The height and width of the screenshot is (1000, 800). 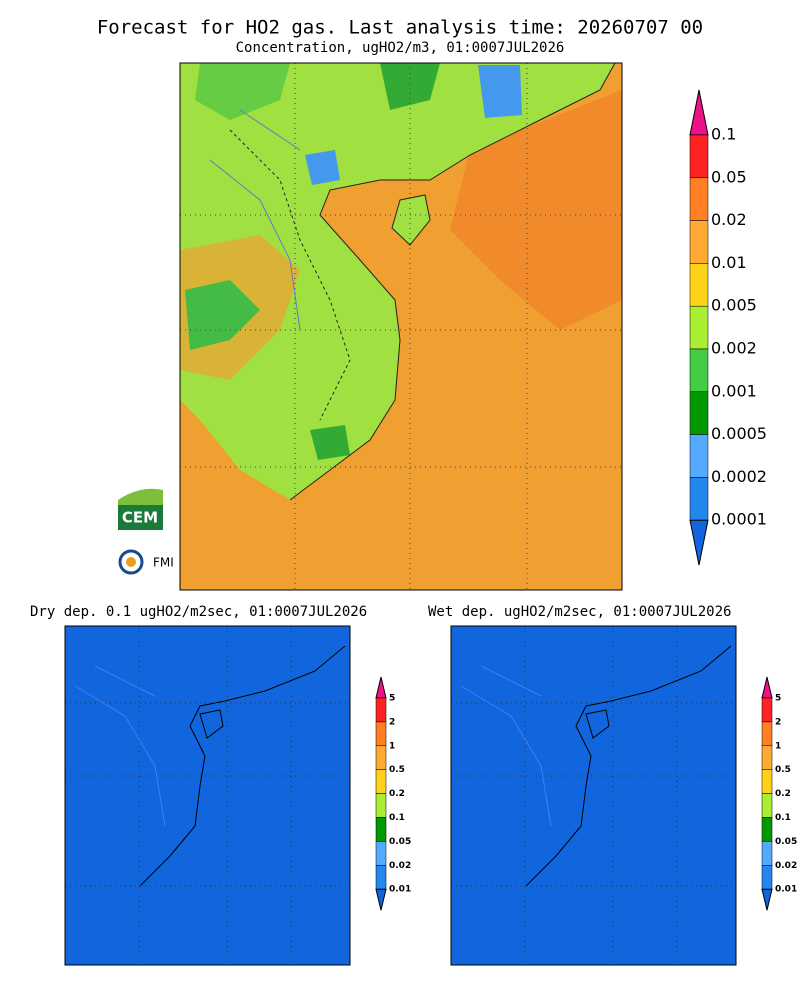 I want to click on logo-text: CEM, so click(x=140, y=518).